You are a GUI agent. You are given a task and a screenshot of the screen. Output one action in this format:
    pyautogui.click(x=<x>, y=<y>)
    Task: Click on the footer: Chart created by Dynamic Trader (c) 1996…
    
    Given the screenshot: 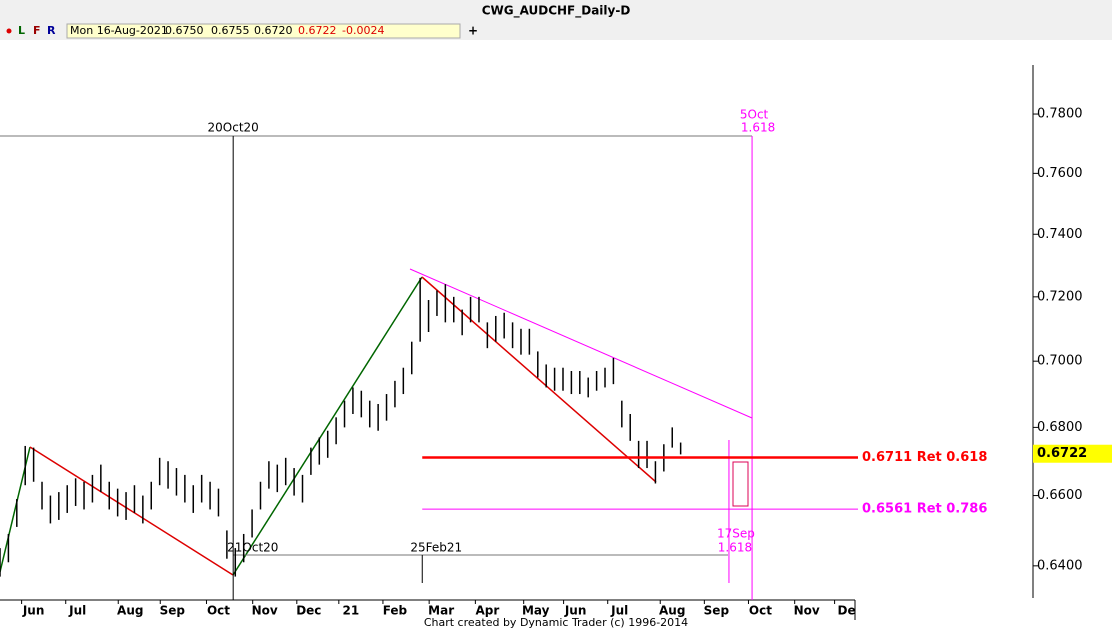 What is the action you would take?
    pyautogui.click(x=556, y=622)
    